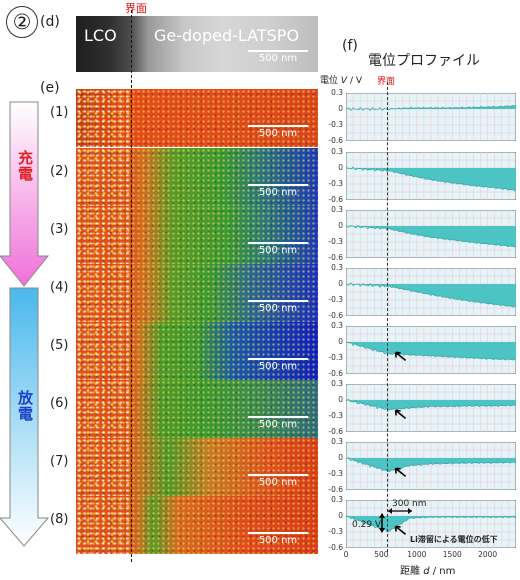 This screenshot has width=520, height=580. Describe the element at coordinates (424, 61) in the screenshot. I see `profile-title: 電位プロファイル` at that location.